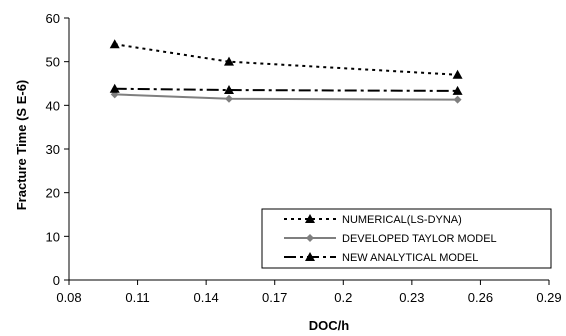  I want to click on legend-item: DEVELOPED TAYLOR MODEL, so click(390, 239).